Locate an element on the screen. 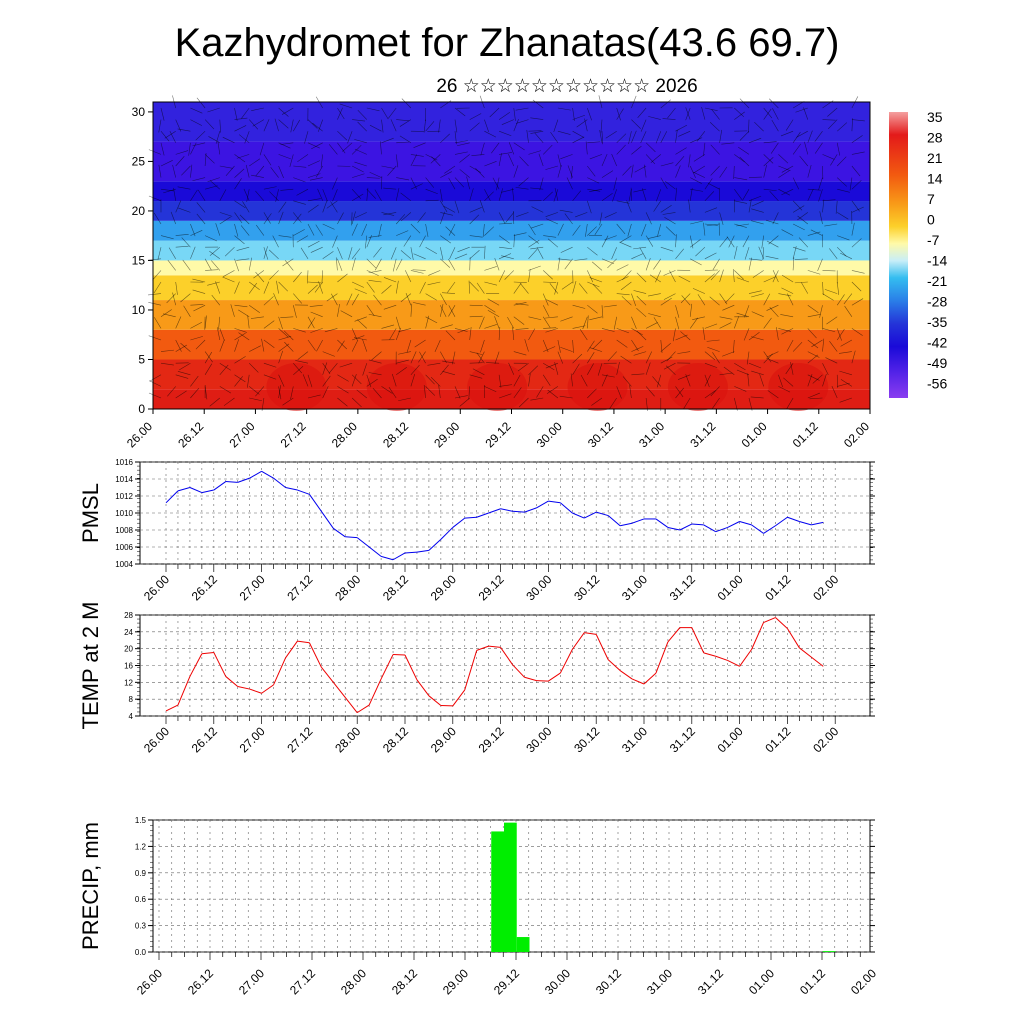  temperature-band is located at coordinates (511, 191).